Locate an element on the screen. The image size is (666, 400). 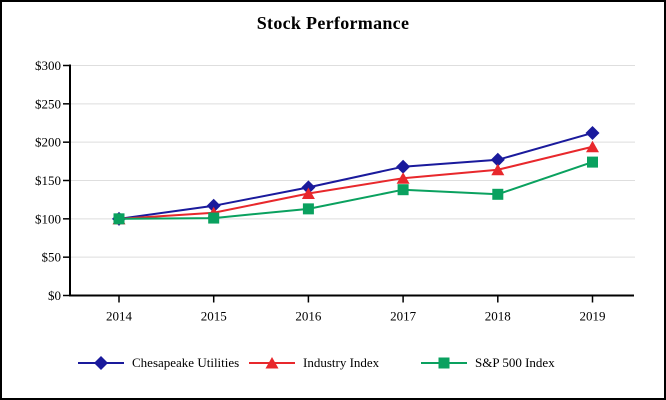
x-tick-label: 2019 is located at coordinates (593, 316).